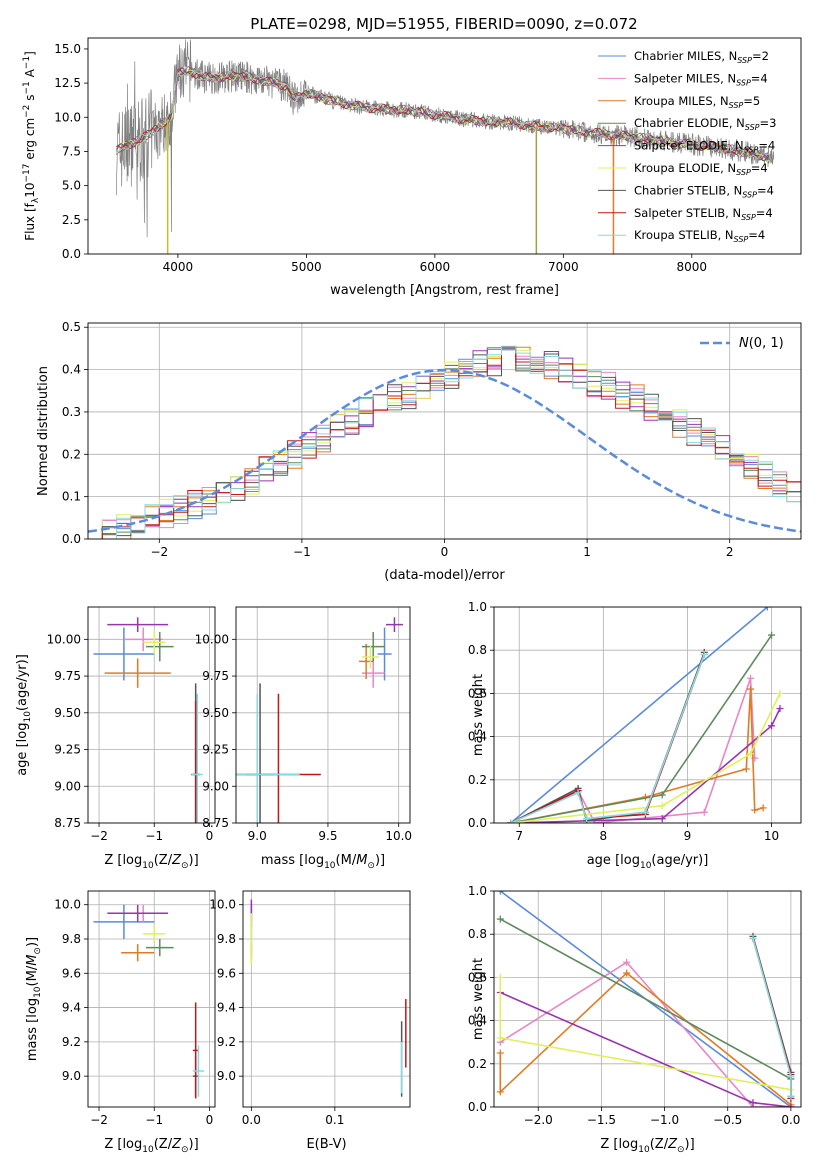 This screenshot has height=1174, width=819. Describe the element at coordinates (215, 786) in the screenshot. I see `age-vs-mass-ytick-label-1: 9.00` at that location.